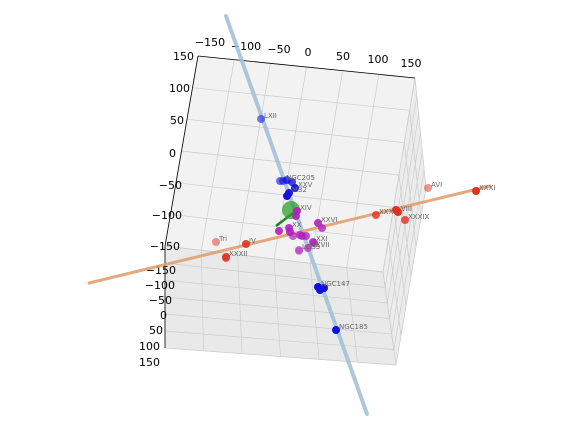 The image size is (576, 432). What do you see at coordinates (406, 209) in the screenshot?
I see `point-label: VIII` at bounding box center [406, 209].